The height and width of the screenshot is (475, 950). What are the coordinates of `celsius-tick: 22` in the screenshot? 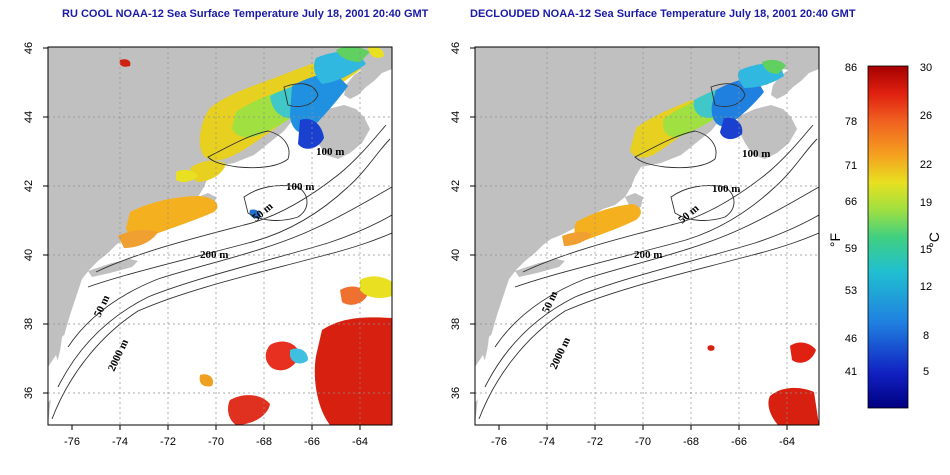 It's located at (926, 165).